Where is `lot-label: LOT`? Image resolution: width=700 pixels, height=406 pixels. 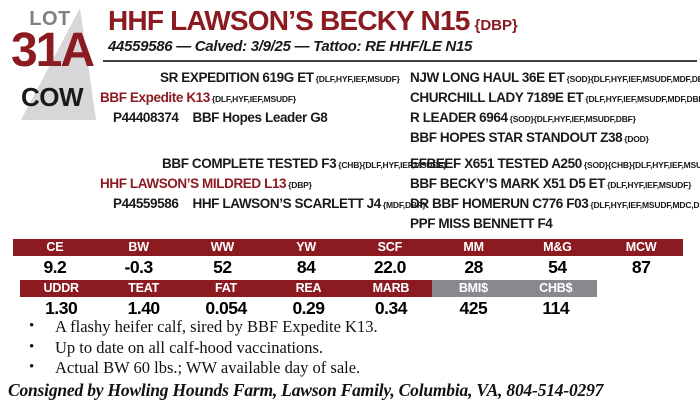 lot-label: LOT is located at coordinates (50, 19).